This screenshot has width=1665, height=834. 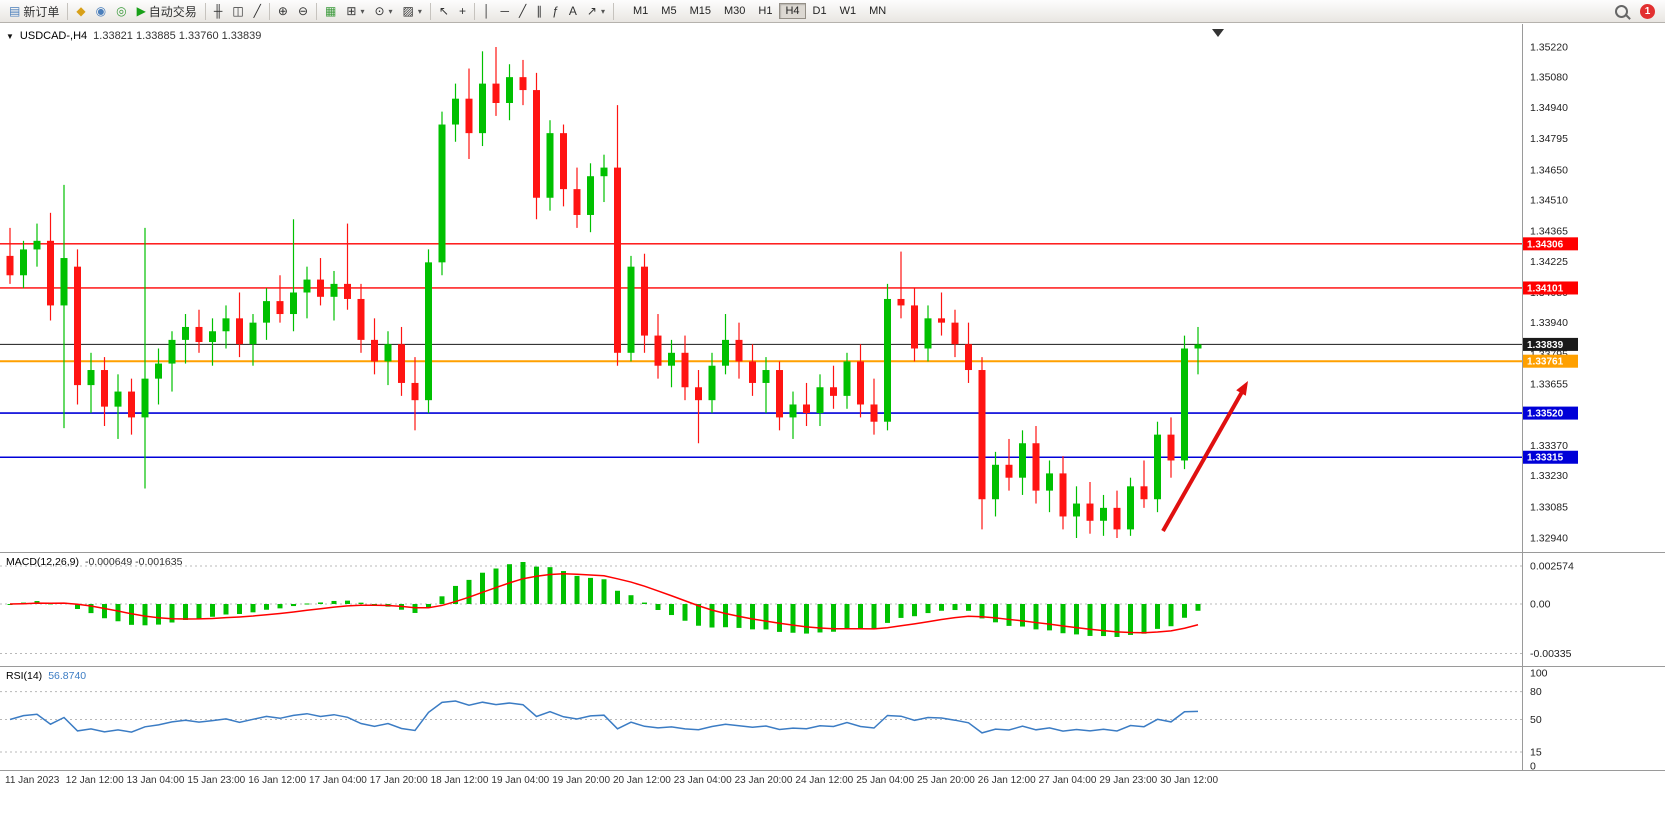 What do you see at coordinates (487, 11) in the screenshot?
I see `vertical-line-button: │` at bounding box center [487, 11].